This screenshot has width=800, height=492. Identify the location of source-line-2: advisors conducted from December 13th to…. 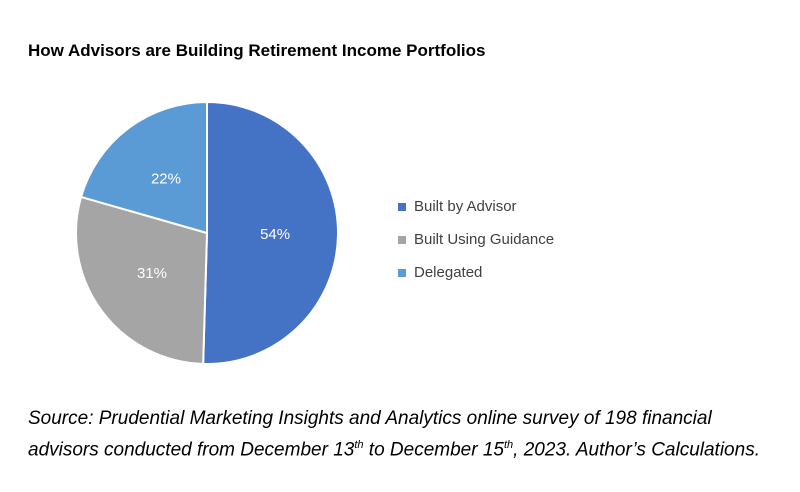
(413, 447).